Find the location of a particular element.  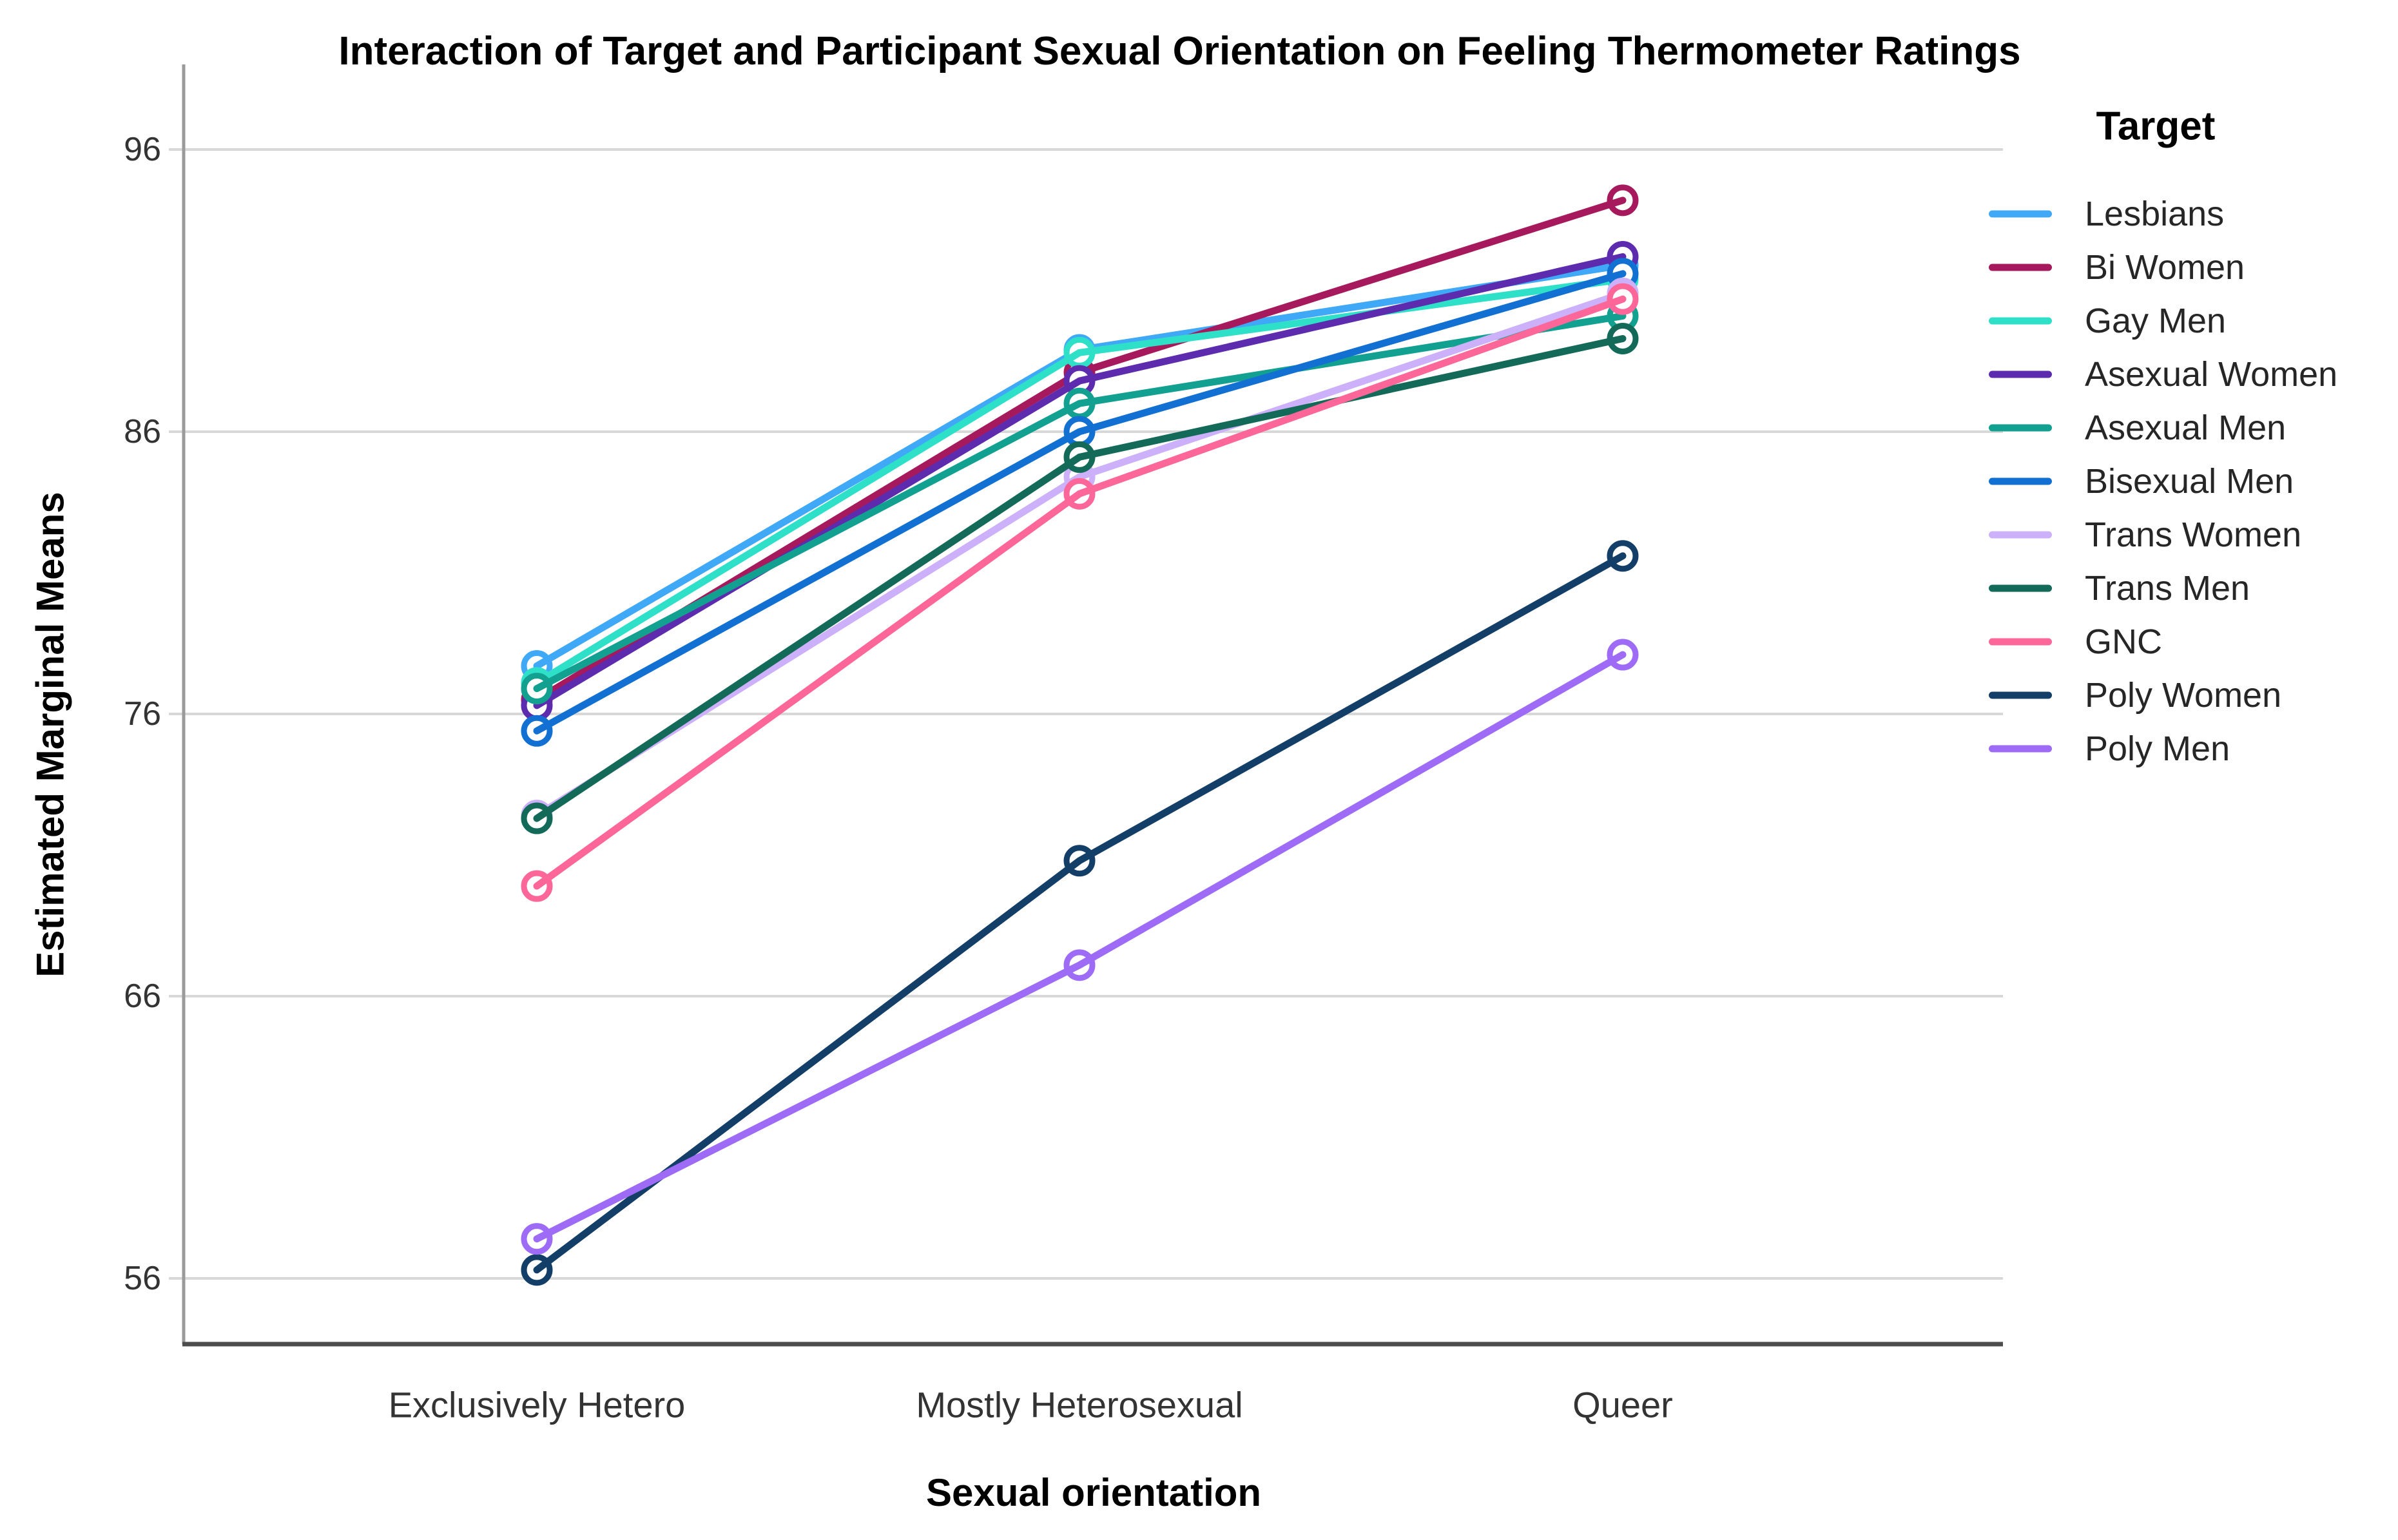

y-tick-label-56: 56 is located at coordinates (142, 1278).